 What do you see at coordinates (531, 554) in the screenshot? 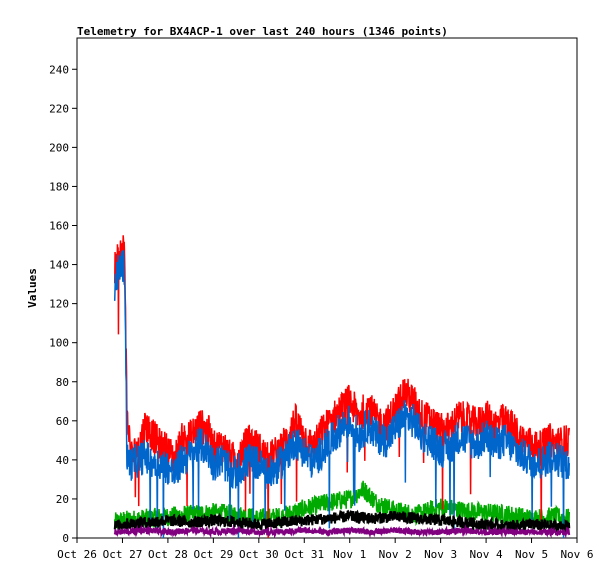
I see `x-tick-label: Nov 5` at bounding box center [531, 554].